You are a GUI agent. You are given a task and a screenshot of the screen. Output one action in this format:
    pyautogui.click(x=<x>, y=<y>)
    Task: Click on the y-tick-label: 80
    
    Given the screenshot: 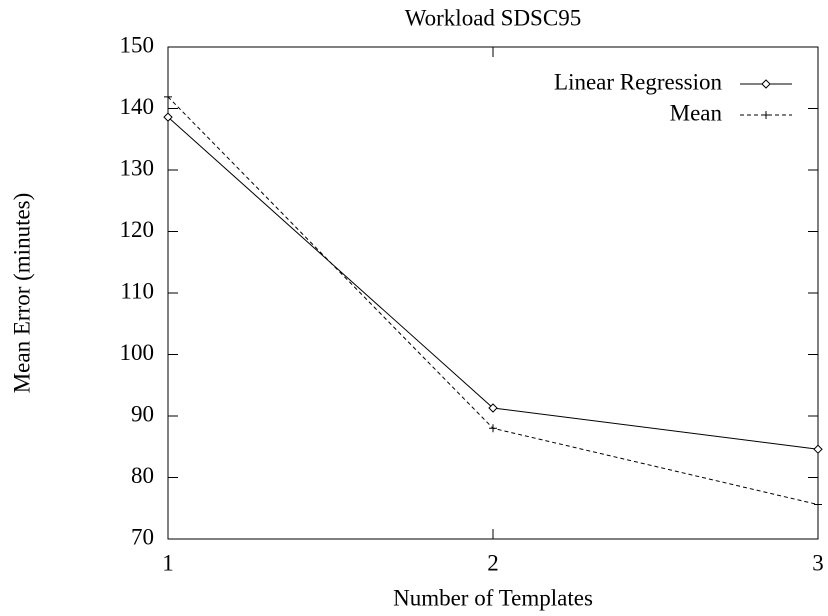 What is the action you would take?
    pyautogui.click(x=142, y=475)
    